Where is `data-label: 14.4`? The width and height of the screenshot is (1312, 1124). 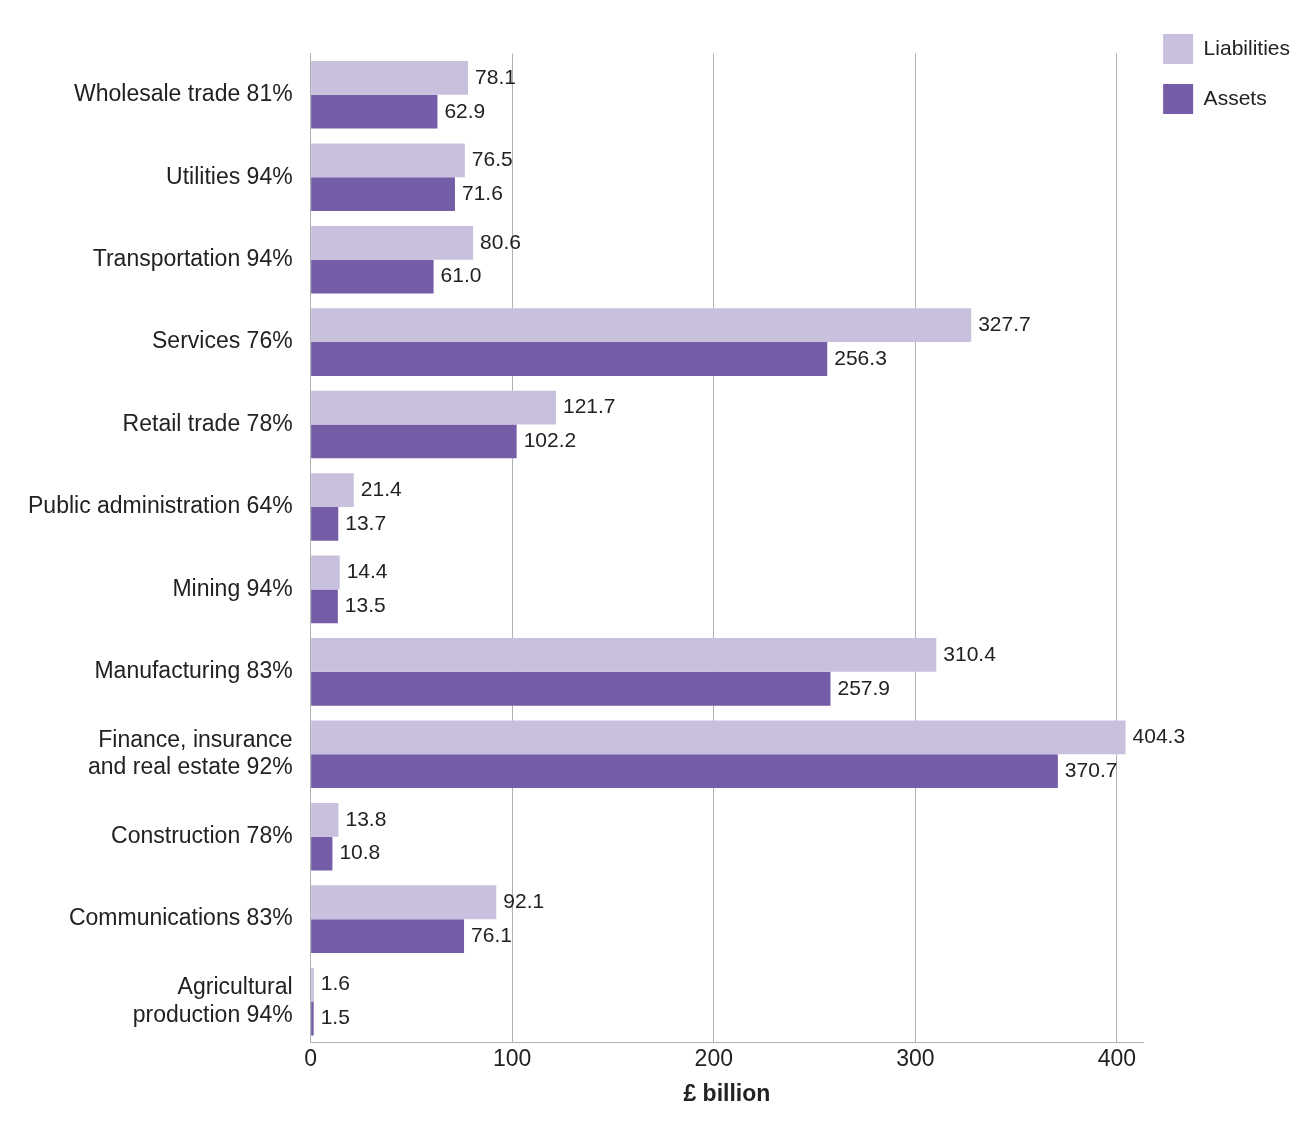
data-label: 14.4 is located at coordinates (367, 571).